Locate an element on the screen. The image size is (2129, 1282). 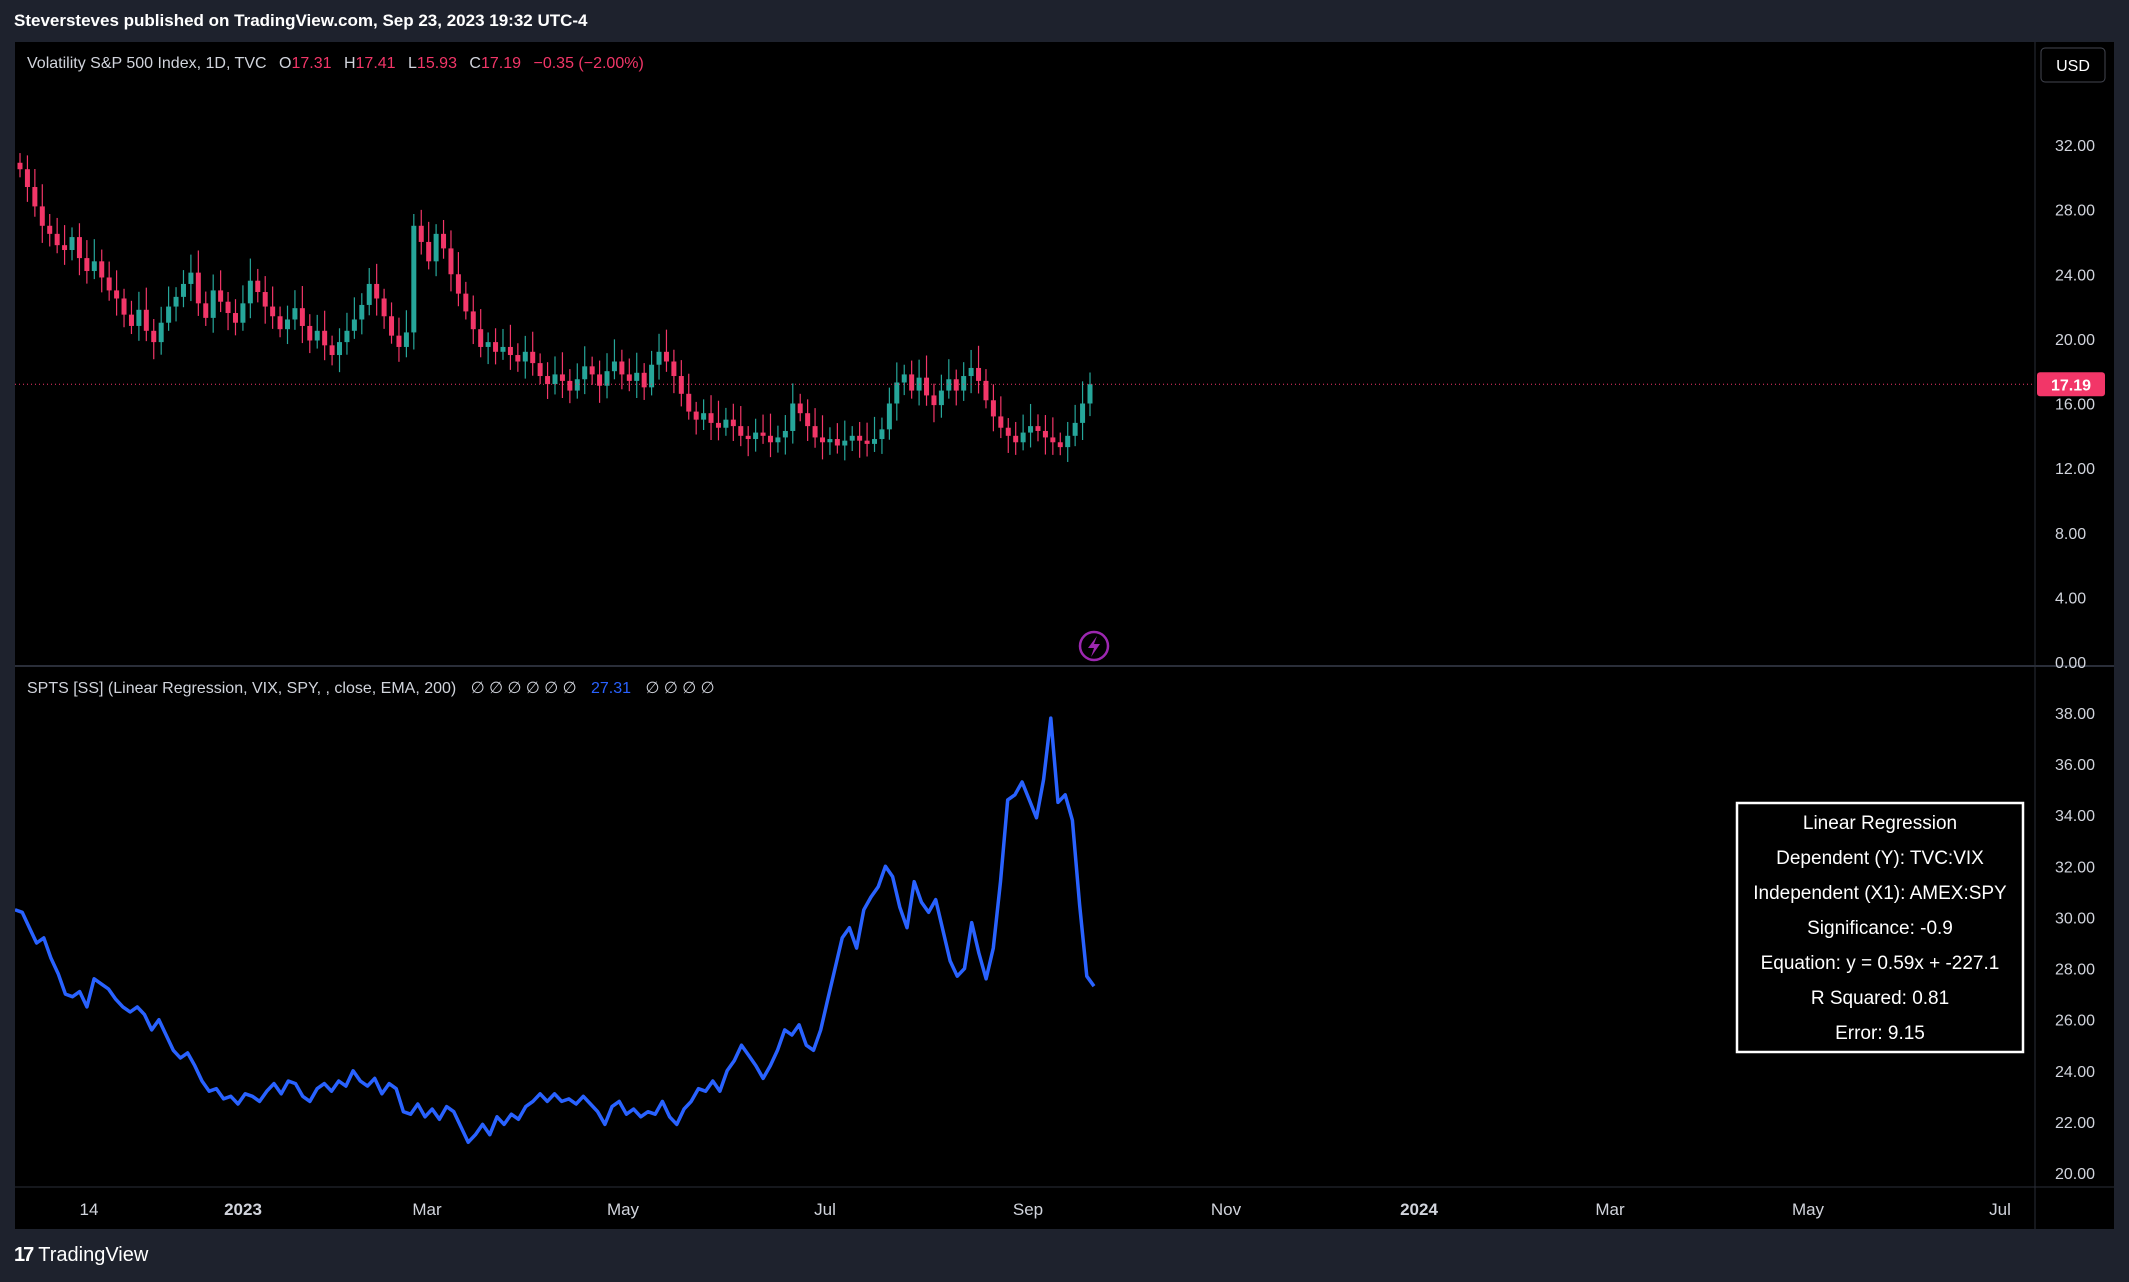
brand-name: TradingView is located at coordinates (93, 1255).